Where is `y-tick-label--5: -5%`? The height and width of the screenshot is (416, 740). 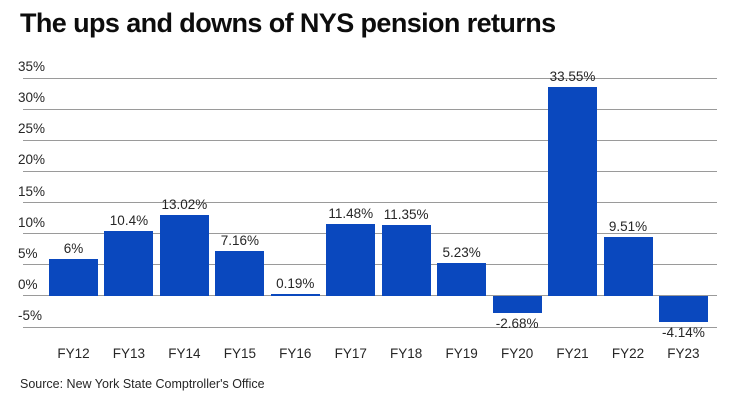
y-tick-label--5: -5% is located at coordinates (30, 315).